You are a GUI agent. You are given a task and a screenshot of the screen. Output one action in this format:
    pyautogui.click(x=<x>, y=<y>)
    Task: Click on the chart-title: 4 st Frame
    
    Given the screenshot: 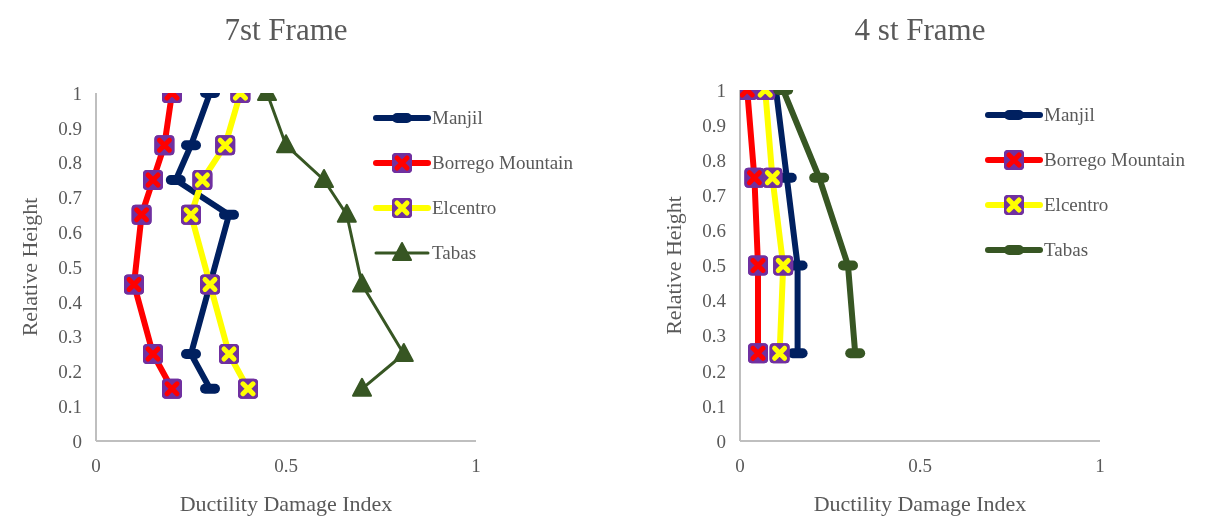 What is the action you would take?
    pyautogui.click(x=920, y=30)
    